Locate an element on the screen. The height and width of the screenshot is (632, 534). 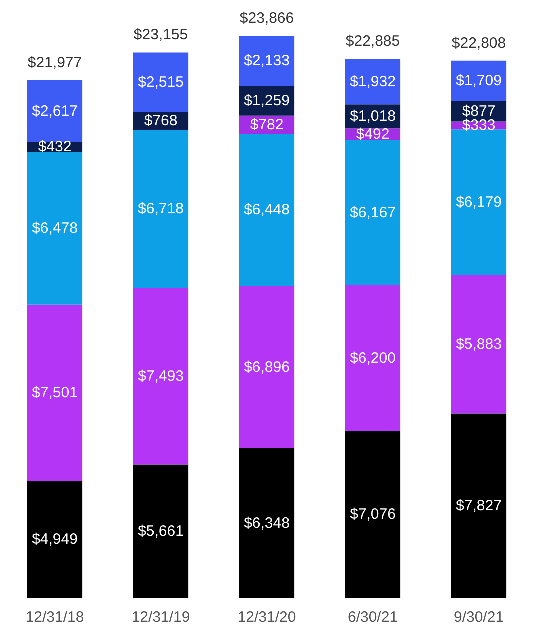
data-label: $6,200 is located at coordinates (373, 358).